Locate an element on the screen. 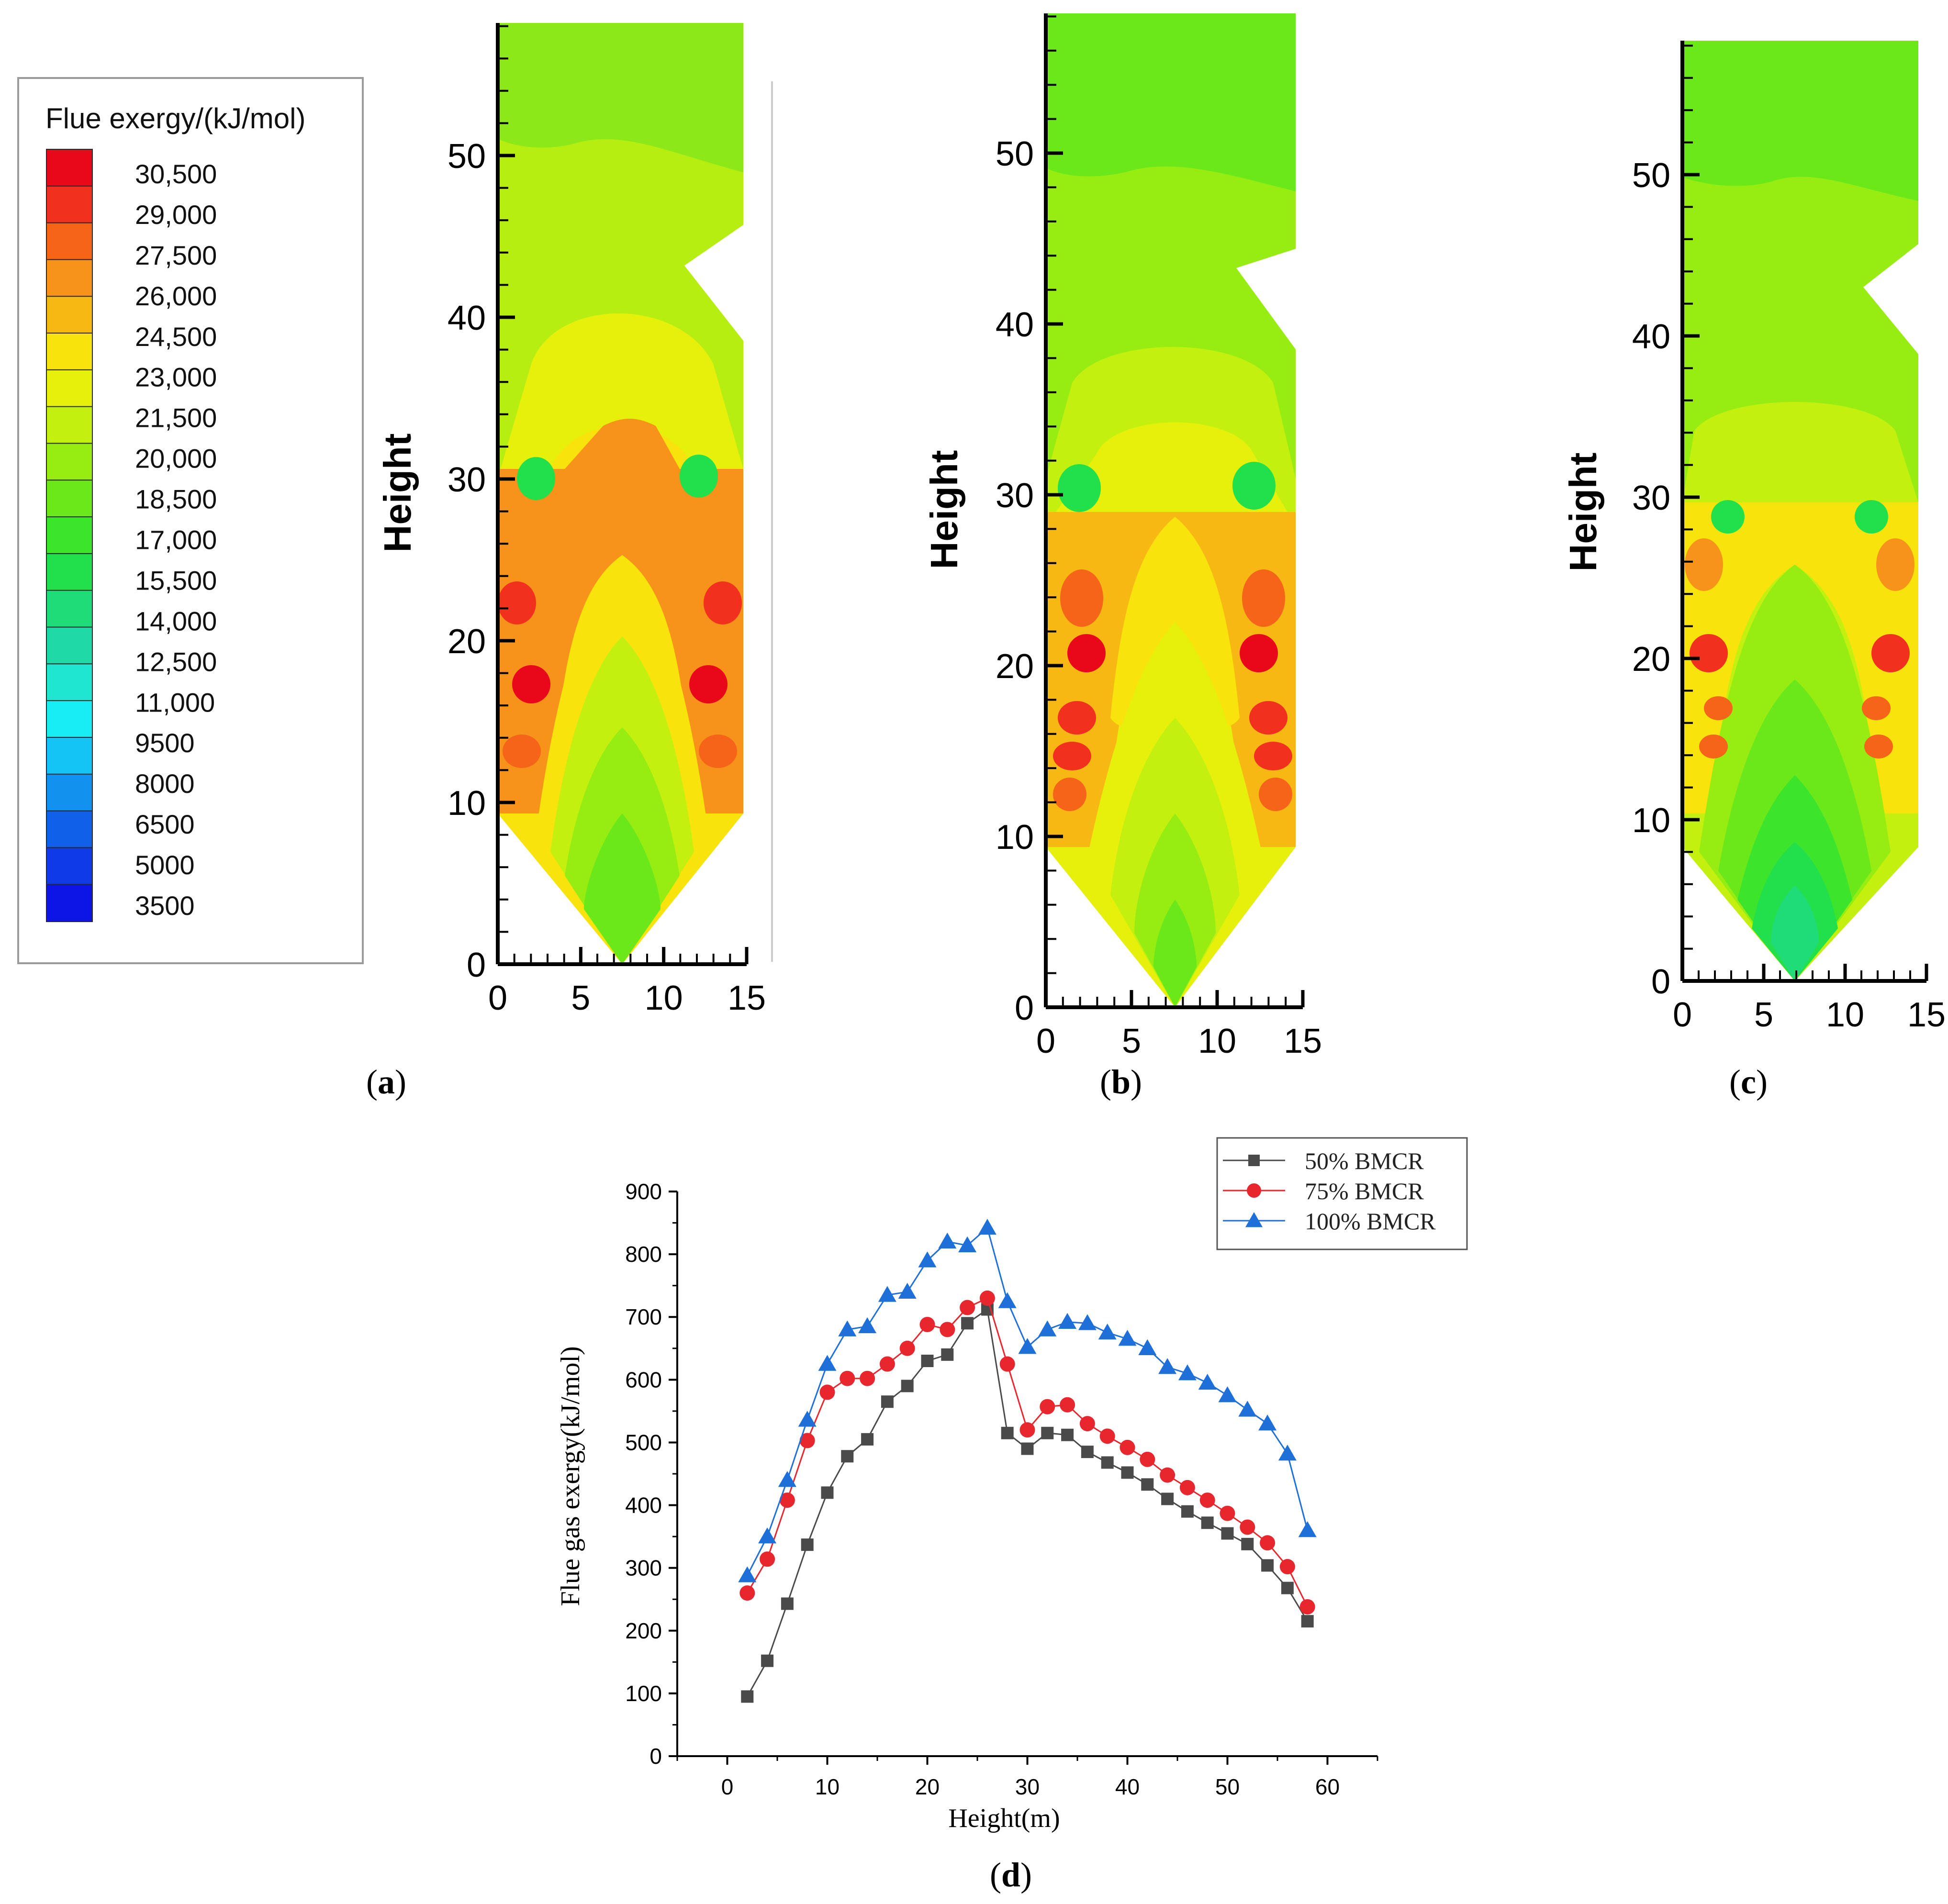  colorbar-label: 29,000 is located at coordinates (176, 215).